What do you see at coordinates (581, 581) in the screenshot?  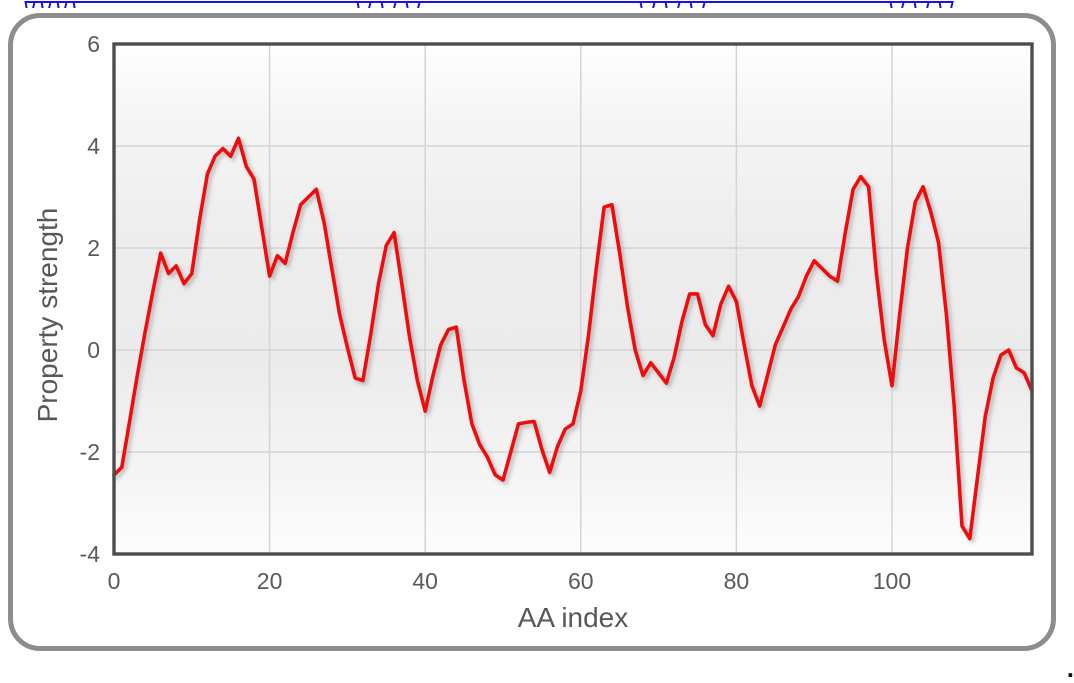 I see `x-tick-label: 60` at bounding box center [581, 581].